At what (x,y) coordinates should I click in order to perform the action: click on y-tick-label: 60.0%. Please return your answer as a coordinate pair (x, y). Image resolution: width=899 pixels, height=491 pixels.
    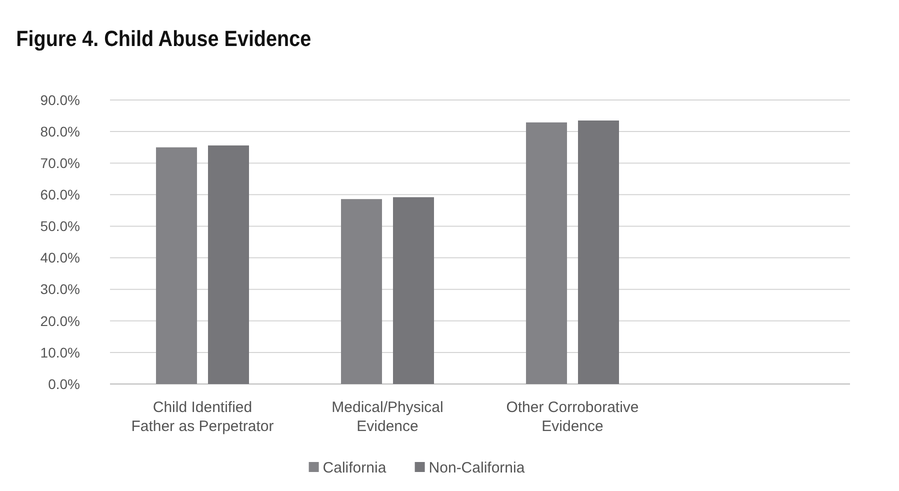
    Looking at the image, I should click on (60, 194).